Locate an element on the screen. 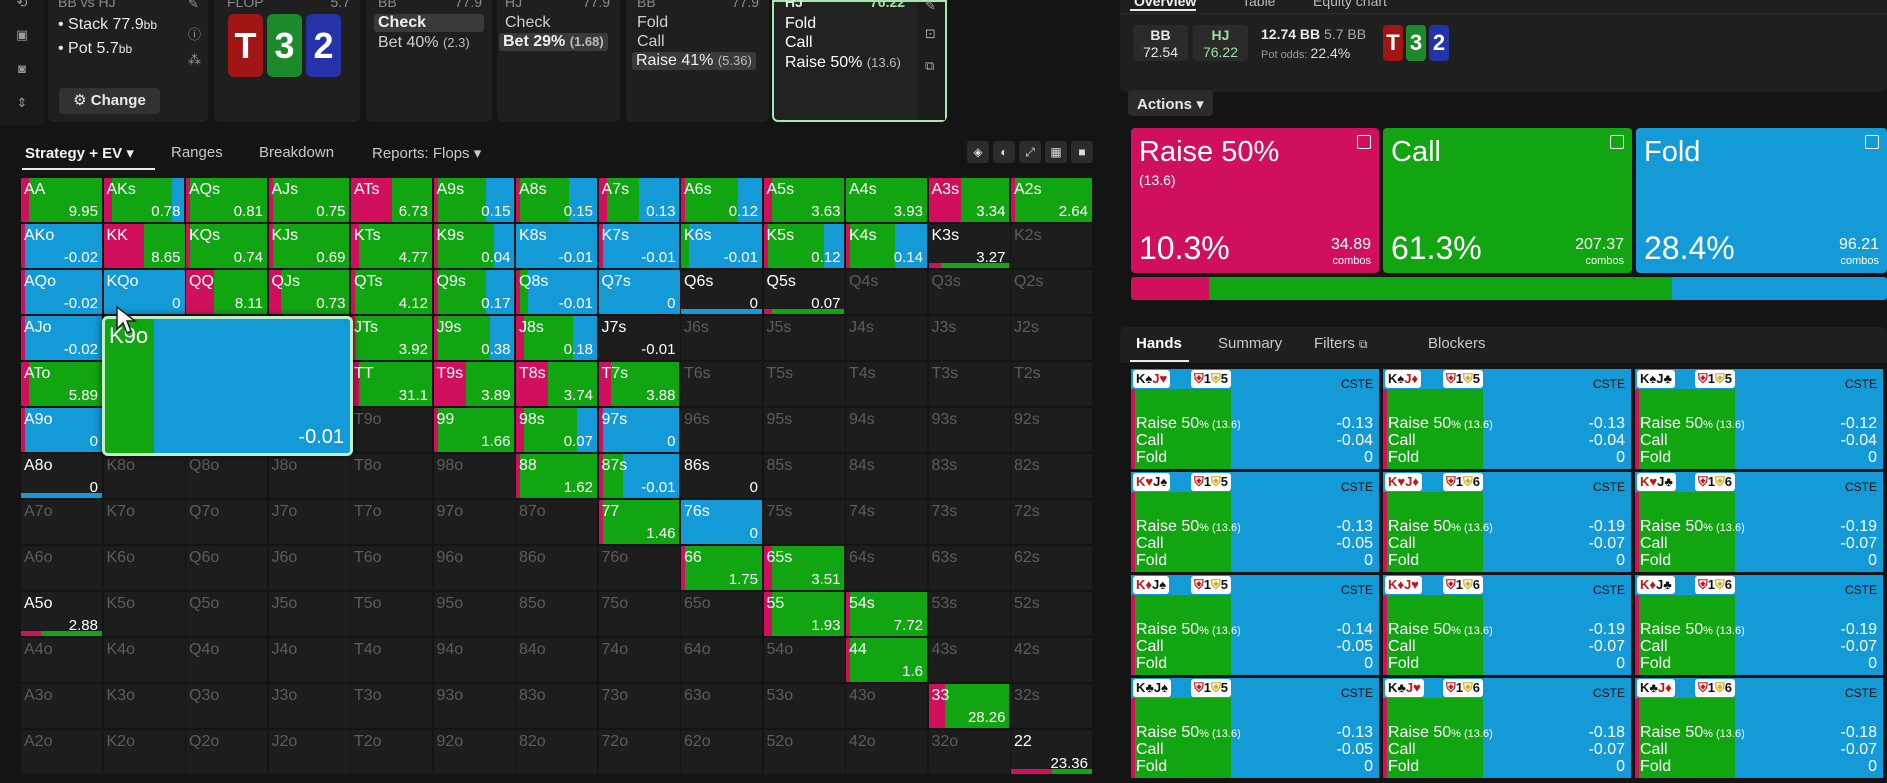 This screenshot has width=1887, height=783. range-cell: 53s is located at coordinates (969, 614).